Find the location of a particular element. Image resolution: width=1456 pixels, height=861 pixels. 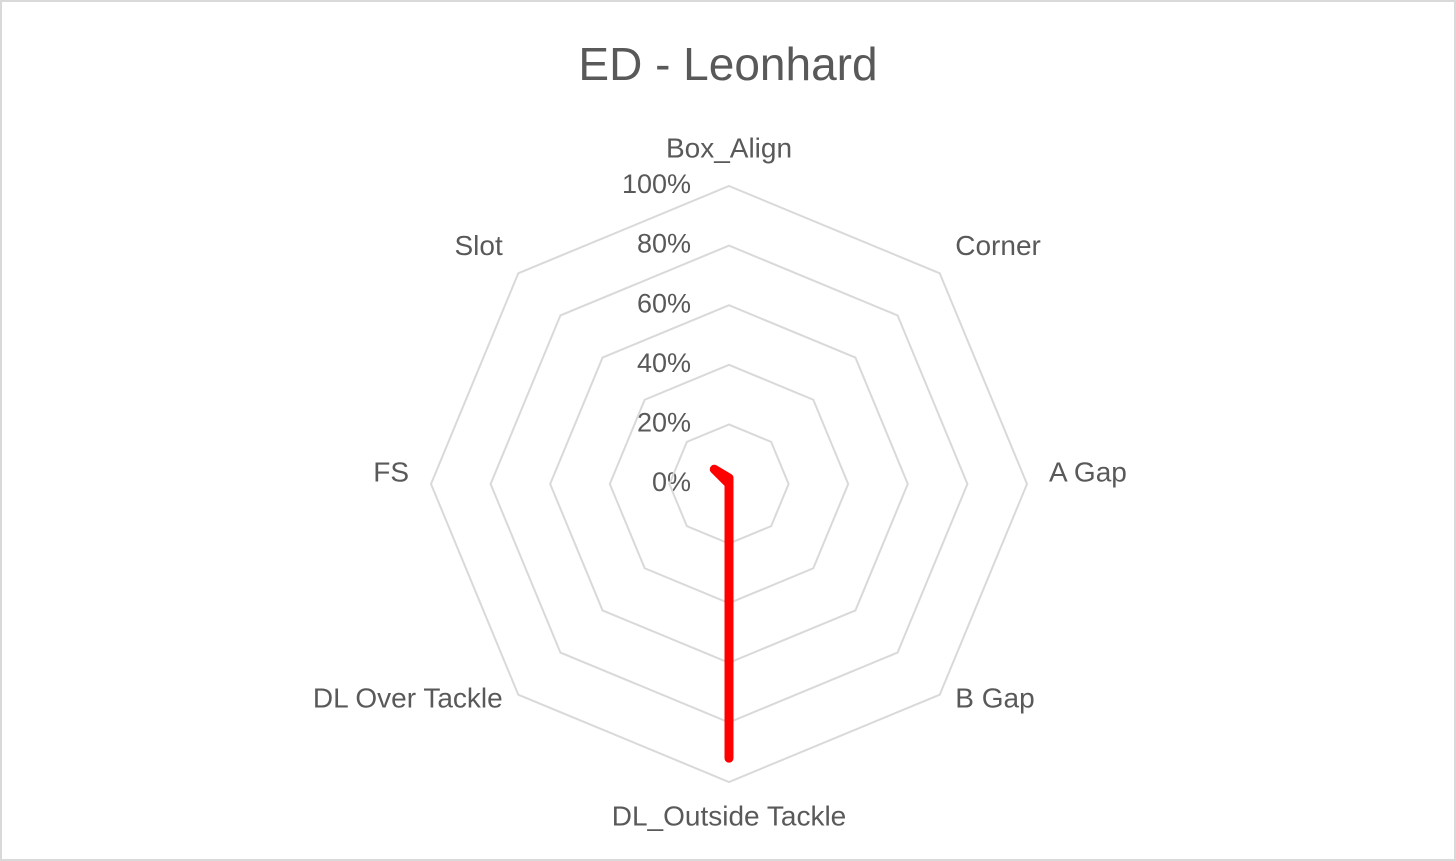

category-label: DL_Outside Tackle is located at coordinates (729, 815).